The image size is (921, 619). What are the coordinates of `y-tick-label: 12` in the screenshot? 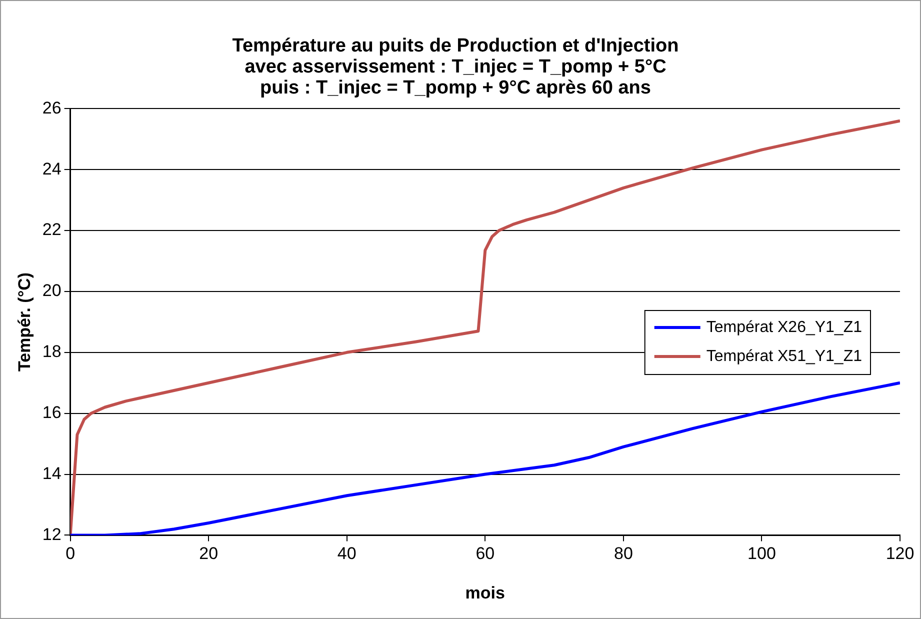 It's located at (52, 534).